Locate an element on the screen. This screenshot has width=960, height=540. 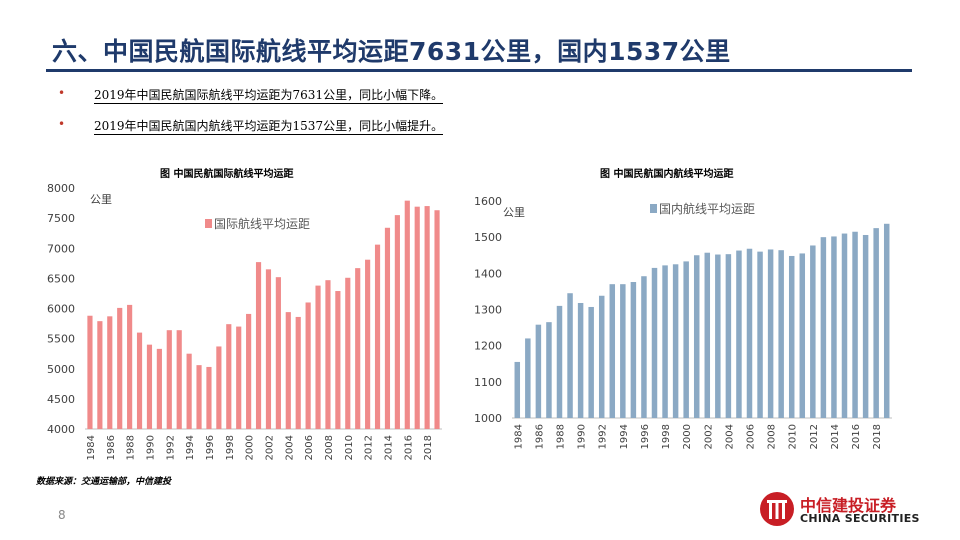
logo-name-cn: 中信建投证券 is located at coordinates (848, 505).